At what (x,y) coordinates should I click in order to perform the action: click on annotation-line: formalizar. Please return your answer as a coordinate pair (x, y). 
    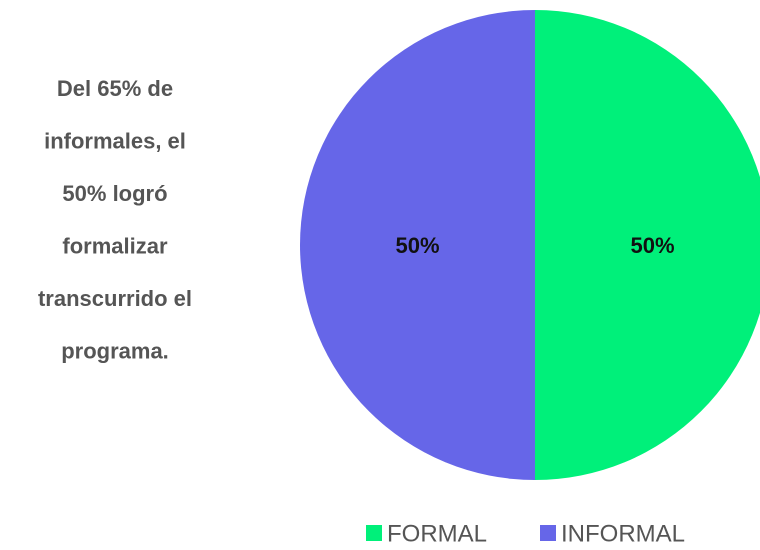
    Looking at the image, I should click on (115, 246).